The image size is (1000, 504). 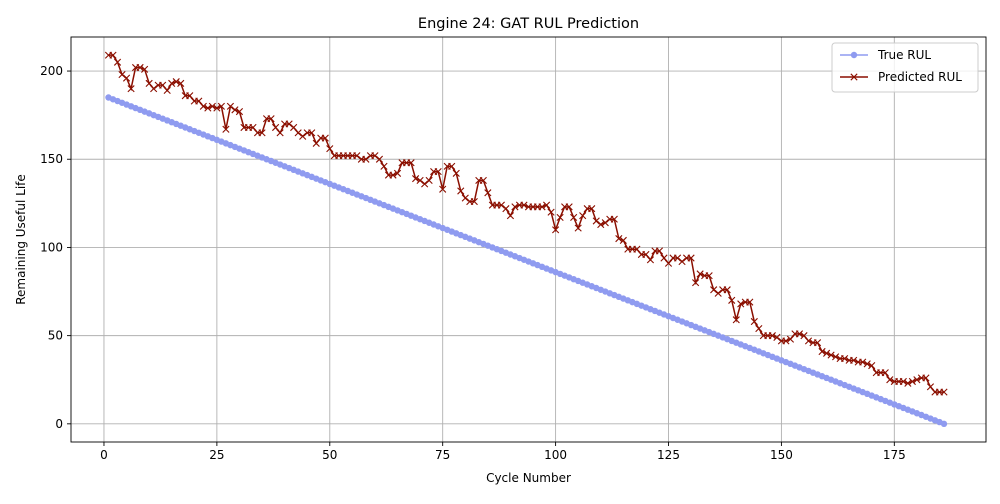 What do you see at coordinates (104, 455) in the screenshot?
I see `x-tick-label: 0` at bounding box center [104, 455].